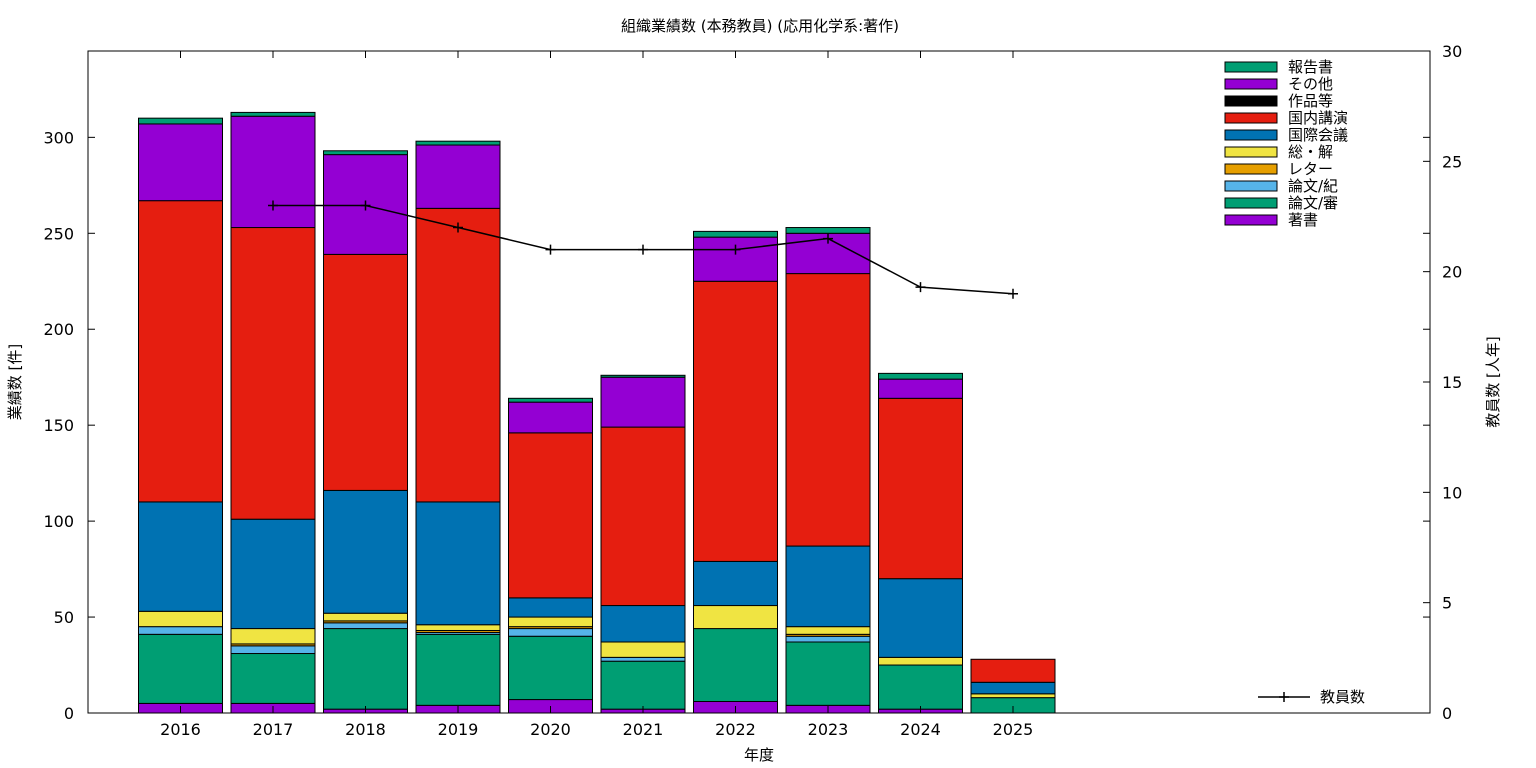 The image size is (1536, 768). What do you see at coordinates (1251, 220) in the screenshot?
I see `legend-swatch-著書` at bounding box center [1251, 220].